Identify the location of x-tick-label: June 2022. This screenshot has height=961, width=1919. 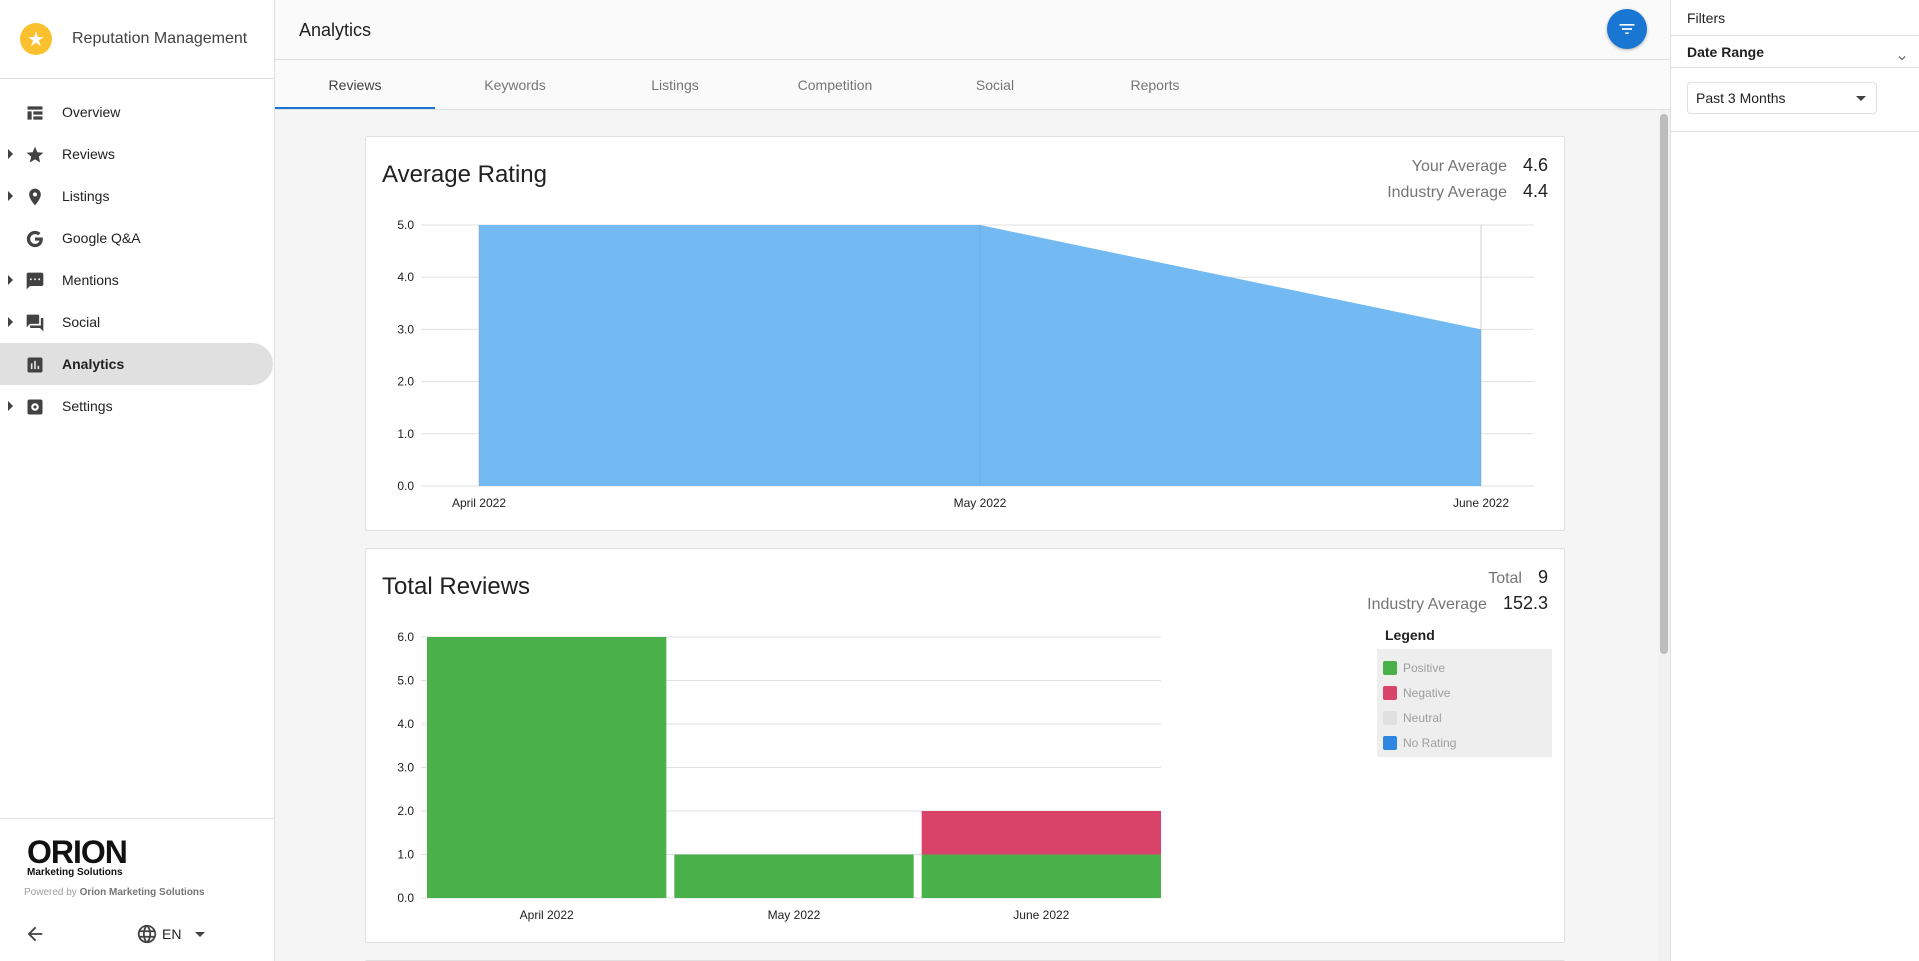
(1041, 915).